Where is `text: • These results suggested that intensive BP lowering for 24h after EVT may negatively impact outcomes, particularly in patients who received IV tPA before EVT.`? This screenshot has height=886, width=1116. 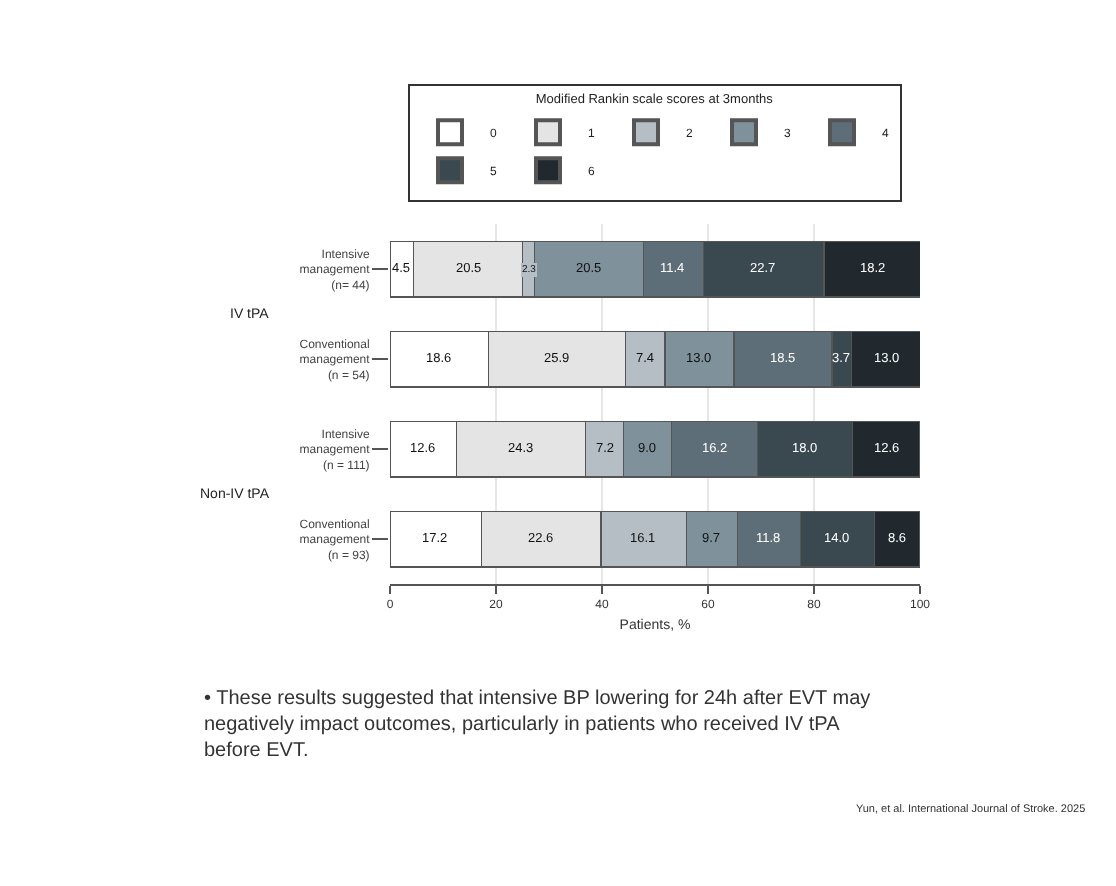 text: • These results suggested that intensive BP lowering for 24h after EVT may negatively impact outcomes, particularly in patients who received IV tPA before EVT. is located at coordinates (537, 725).